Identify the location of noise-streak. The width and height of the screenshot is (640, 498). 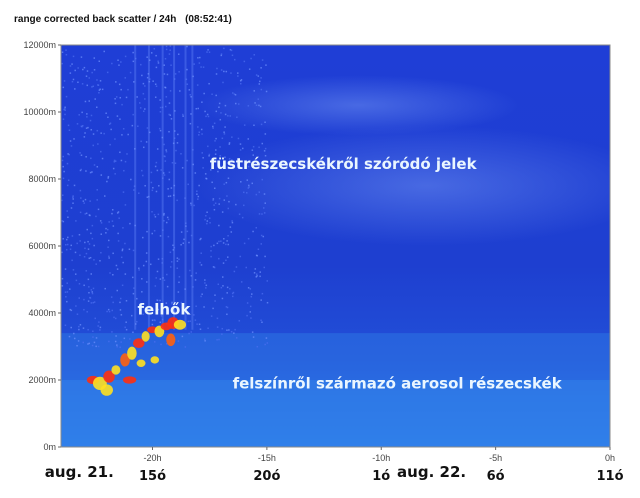
(174, 187).